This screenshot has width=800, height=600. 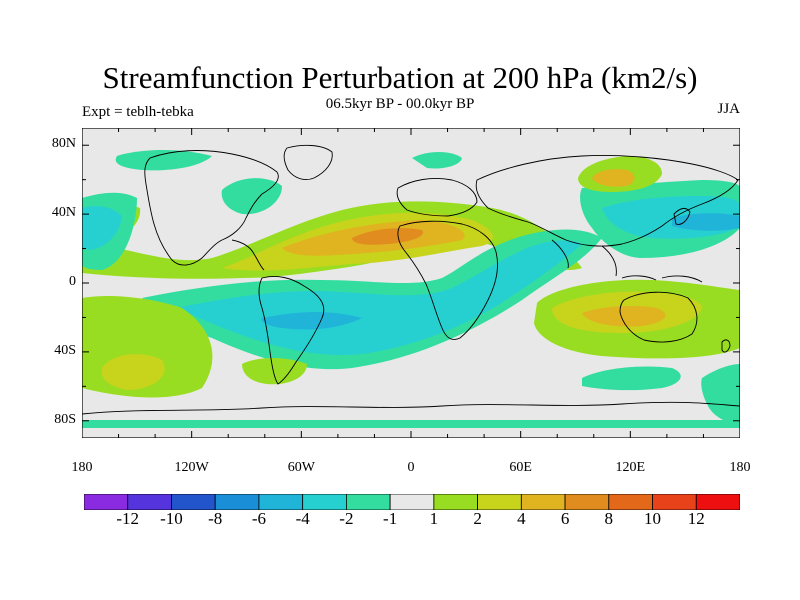 What do you see at coordinates (191, 467) in the screenshot?
I see `x-tick-label: 120W` at bounding box center [191, 467].